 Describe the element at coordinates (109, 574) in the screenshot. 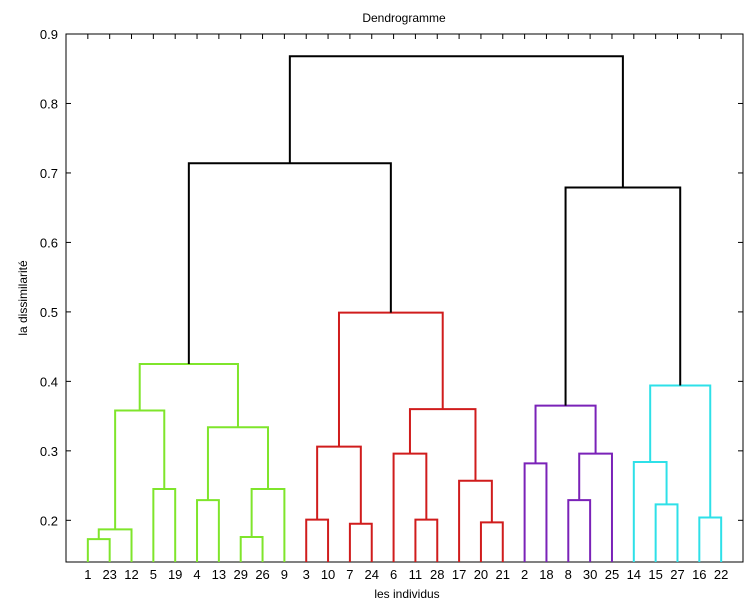

I see `x-tick-label: 23` at that location.